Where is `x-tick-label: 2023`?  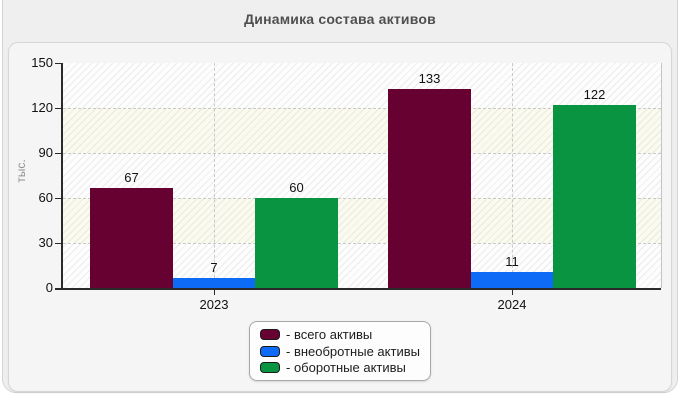 x-tick-label: 2023 is located at coordinates (214, 304).